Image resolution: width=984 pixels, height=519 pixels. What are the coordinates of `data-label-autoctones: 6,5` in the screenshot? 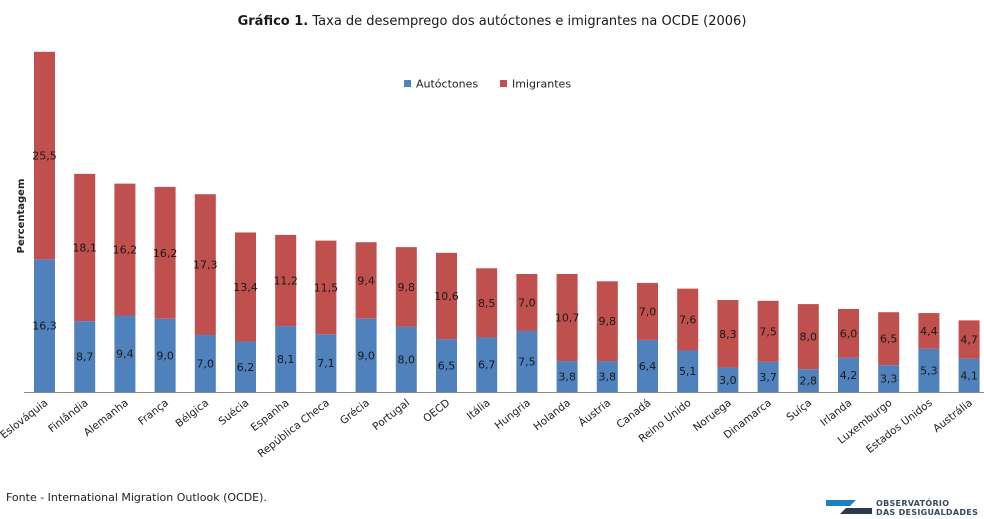 It's located at (447, 366).